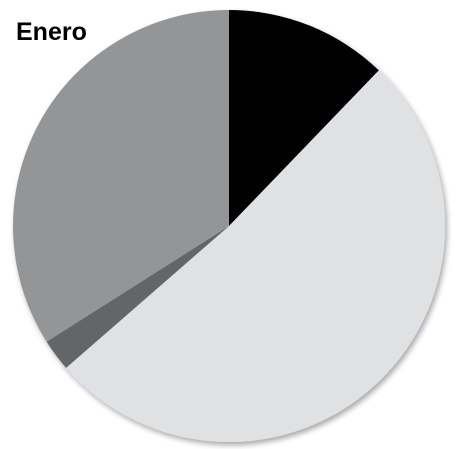 This screenshot has height=449, width=461. I want to click on chart-title: Enero, so click(51, 32).